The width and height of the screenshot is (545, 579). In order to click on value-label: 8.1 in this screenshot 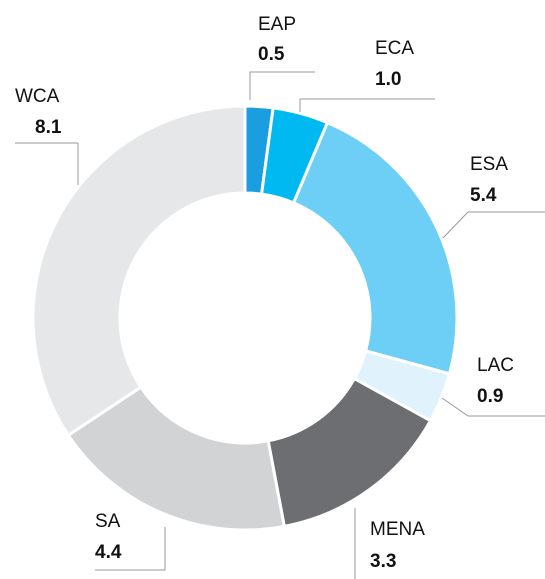, I will do `click(48, 127)`.